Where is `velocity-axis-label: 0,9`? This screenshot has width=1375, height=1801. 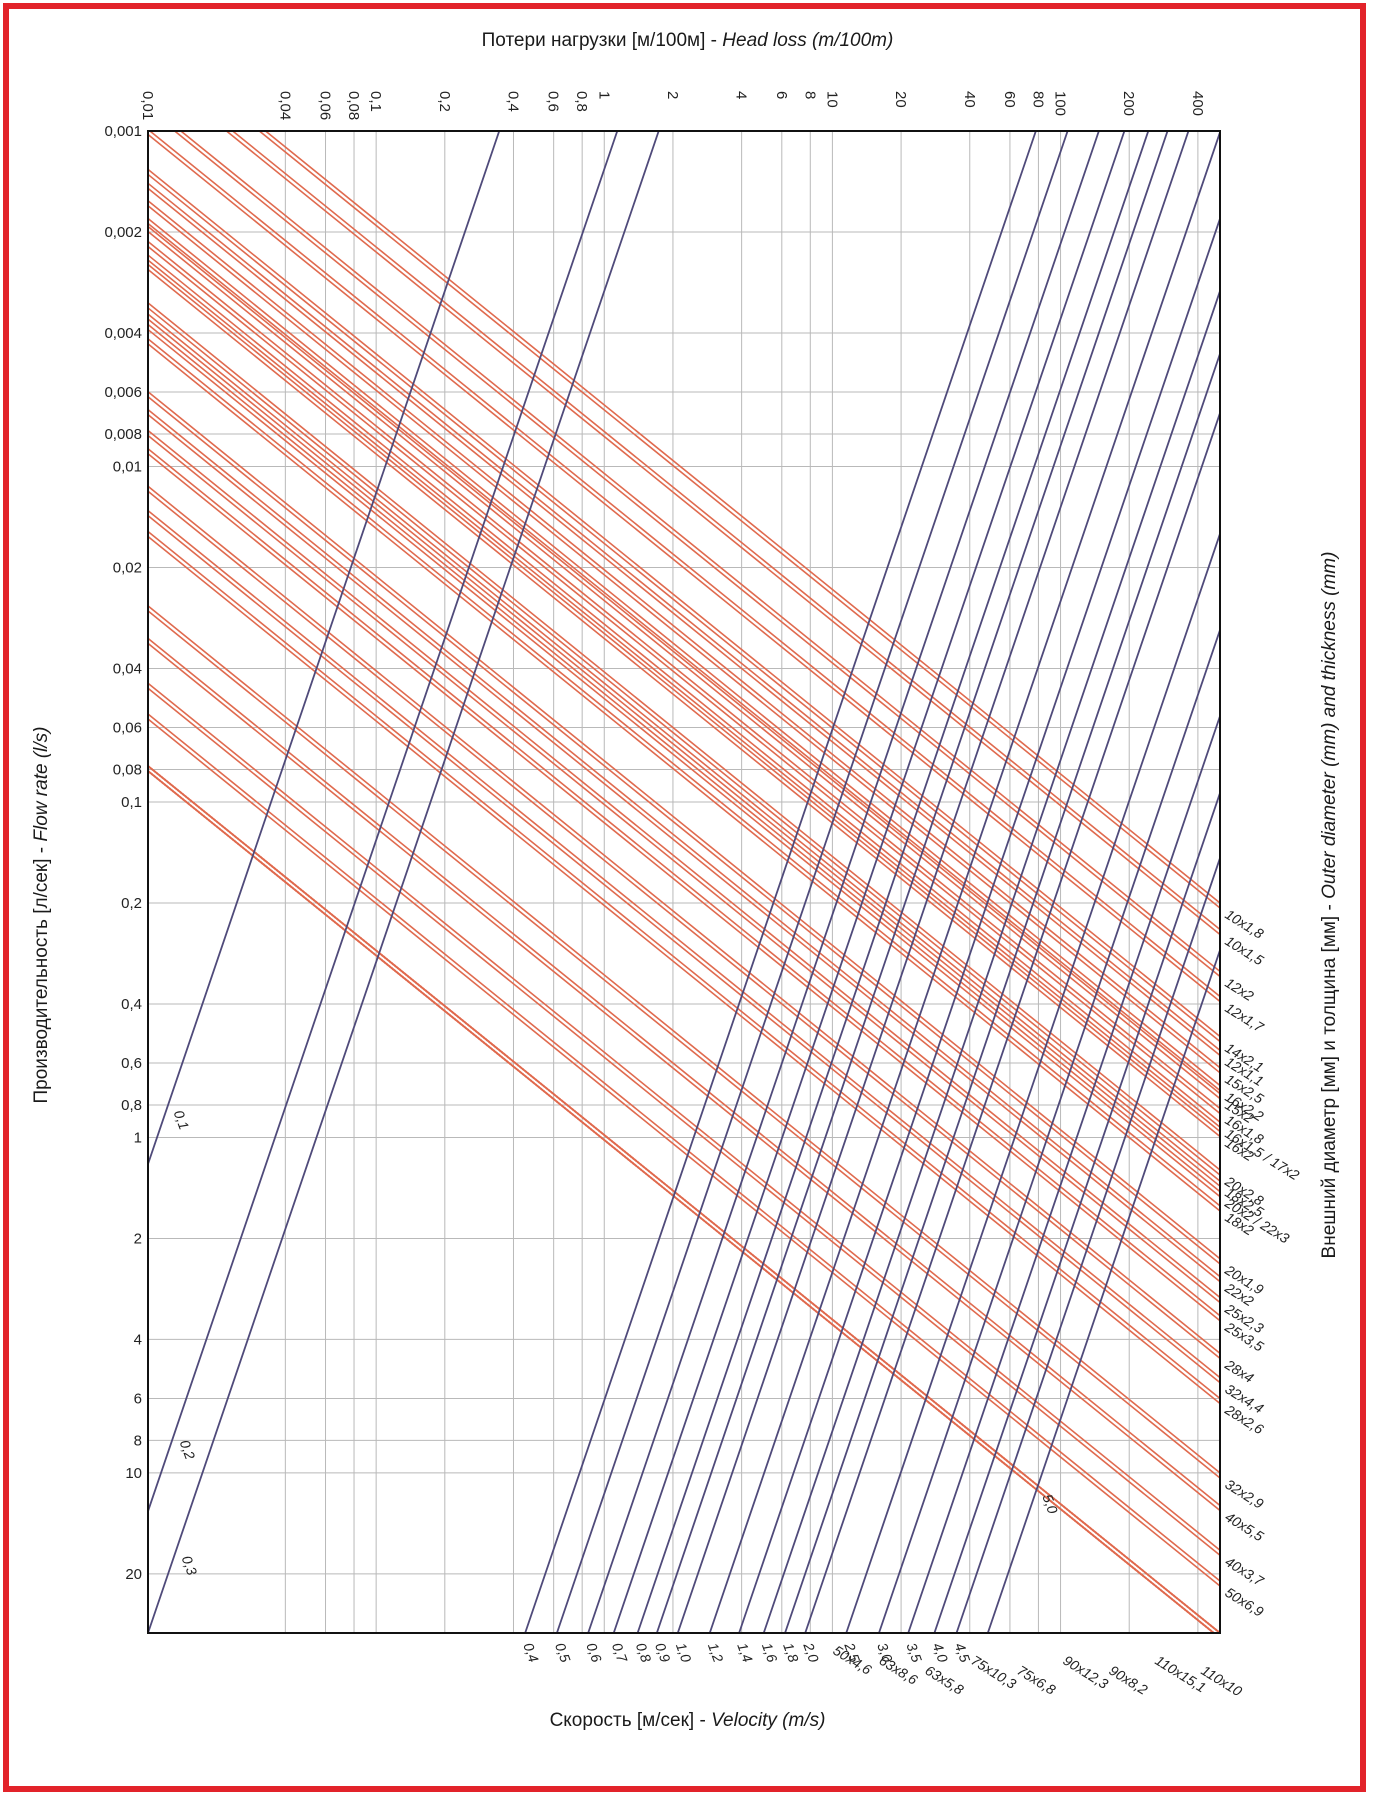
velocity-axis-label: 0,9 is located at coordinates (663, 1653).